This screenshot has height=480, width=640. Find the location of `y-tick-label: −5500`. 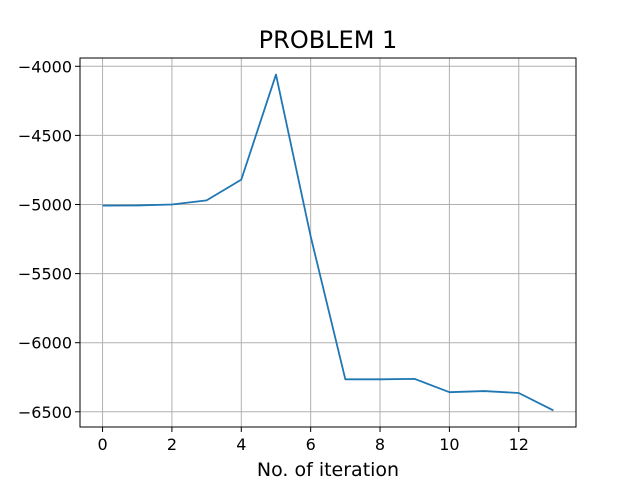

y-tick-label: −5500 is located at coordinates (45, 274).